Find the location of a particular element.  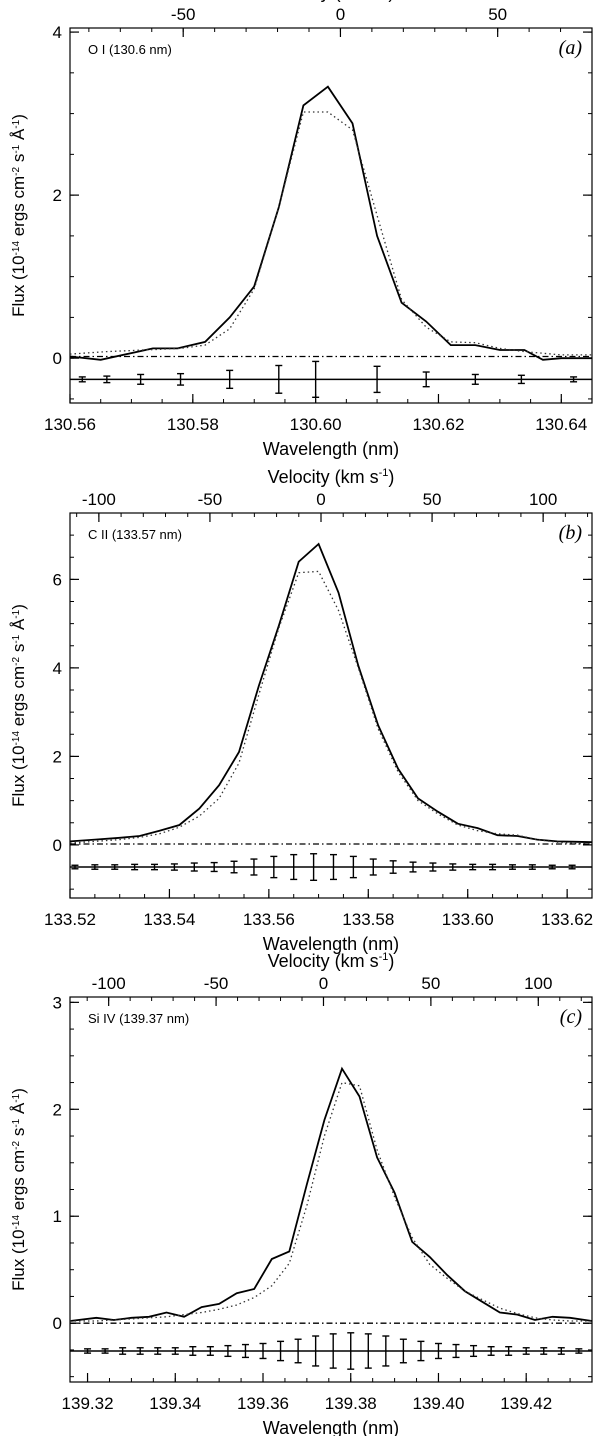

x-tick-label-b-3: 133.58 is located at coordinates (368, 919).